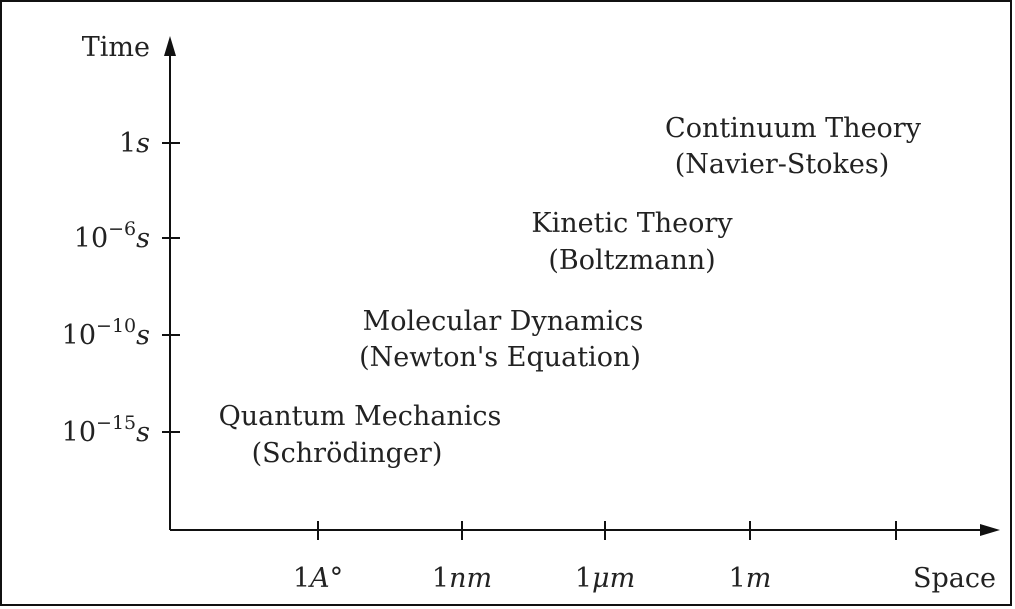 Image resolution: width=1015 pixels, height=609 pixels. What do you see at coordinates (116, 423) in the screenshot?
I see `tick-exponent: −15` at bounding box center [116, 423].